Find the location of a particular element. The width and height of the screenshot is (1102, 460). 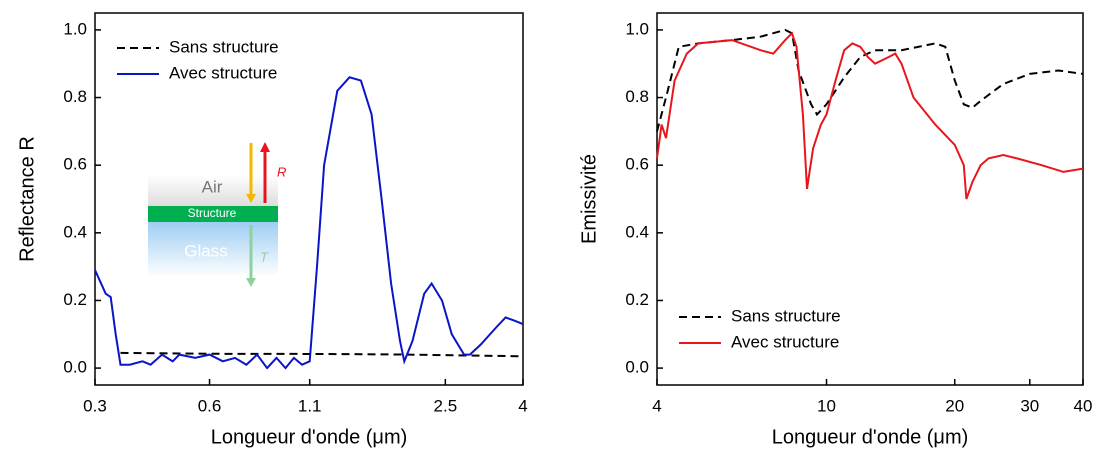

x-tick-label: 1.1 is located at coordinates (310, 405).